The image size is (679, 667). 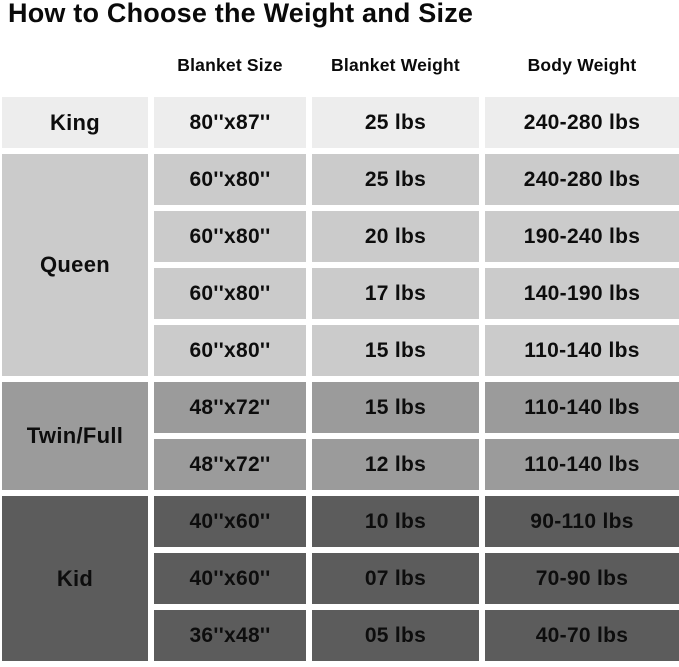 What do you see at coordinates (395, 293) in the screenshot?
I see `table-cell-blanket-weight: 17 lbs` at bounding box center [395, 293].